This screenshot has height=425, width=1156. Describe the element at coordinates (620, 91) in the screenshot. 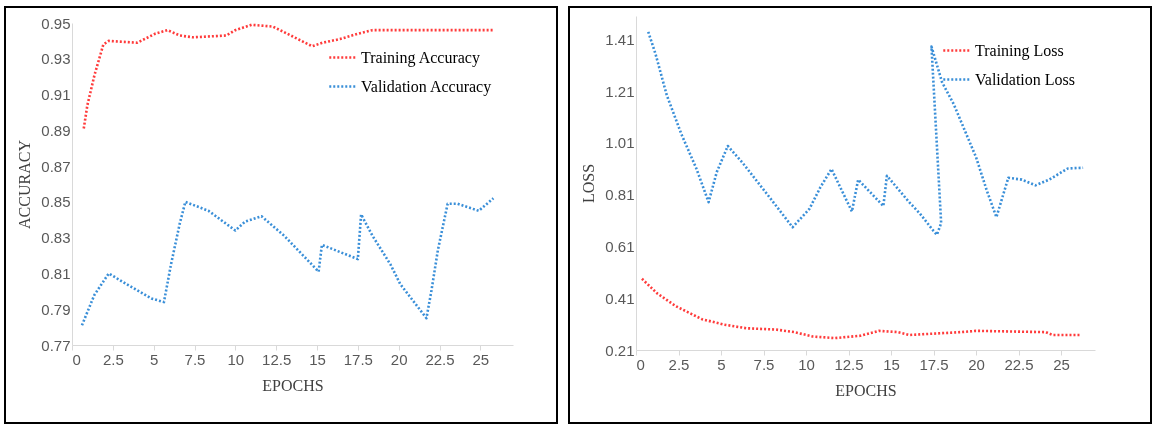

I see `y-tick-label: 1.21` at that location.